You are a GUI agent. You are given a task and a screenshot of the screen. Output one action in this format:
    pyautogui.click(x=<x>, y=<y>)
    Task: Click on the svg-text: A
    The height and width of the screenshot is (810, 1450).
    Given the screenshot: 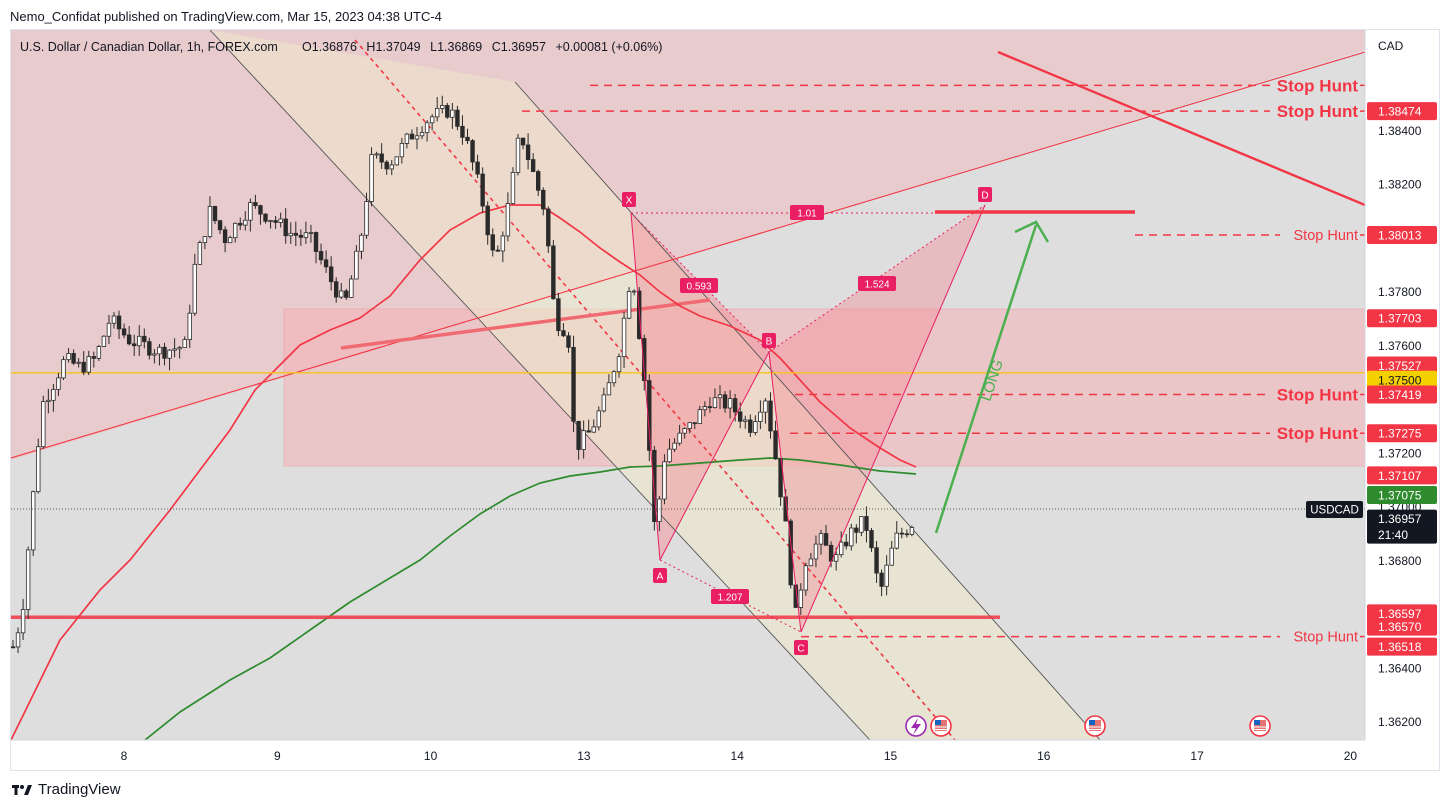 What is the action you would take?
    pyautogui.click(x=660, y=577)
    